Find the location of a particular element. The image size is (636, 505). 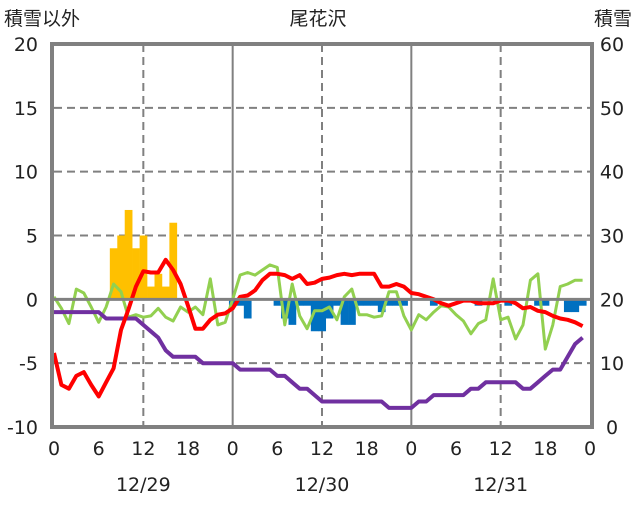

right-tick-label: 0 is located at coordinates (612, 428).